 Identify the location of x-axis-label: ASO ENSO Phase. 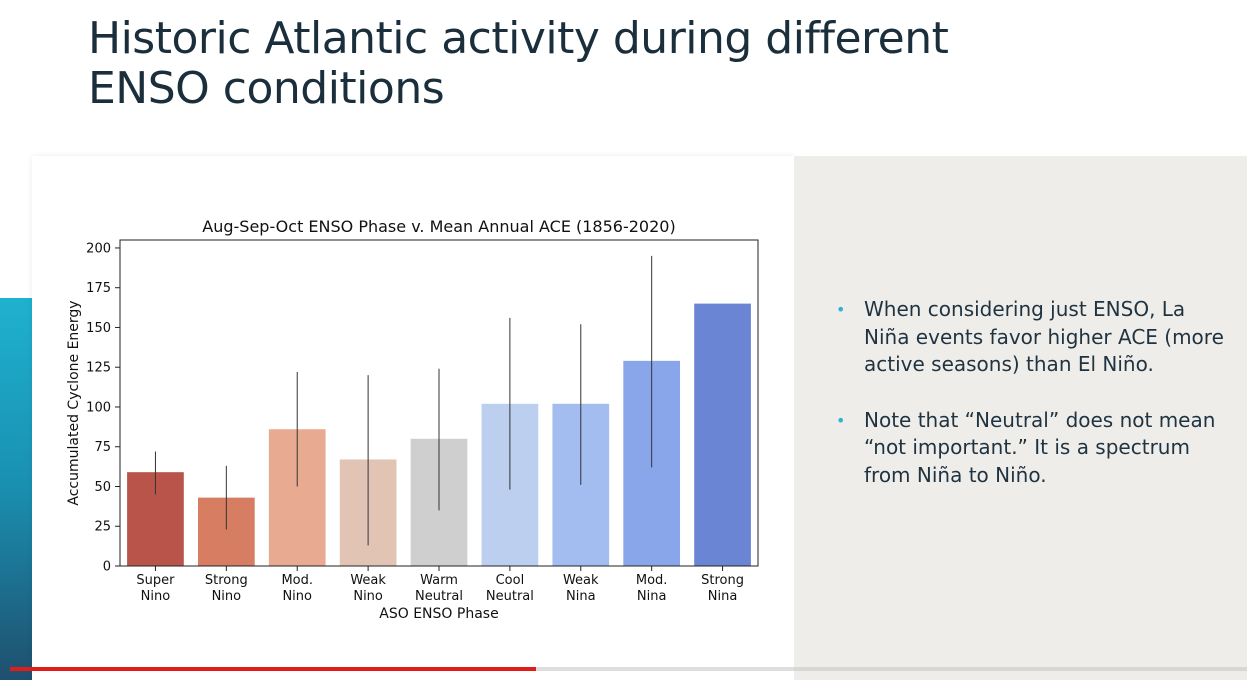
(438, 614).